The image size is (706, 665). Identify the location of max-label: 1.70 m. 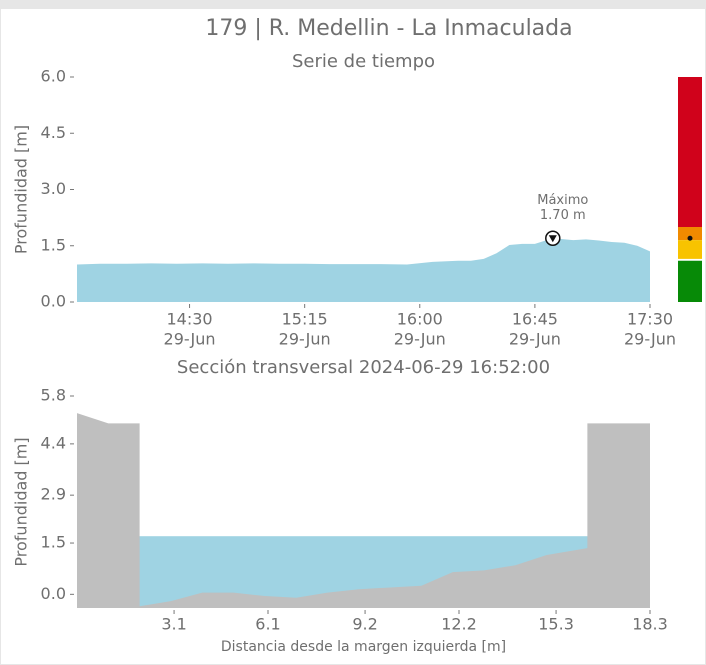
(563, 215).